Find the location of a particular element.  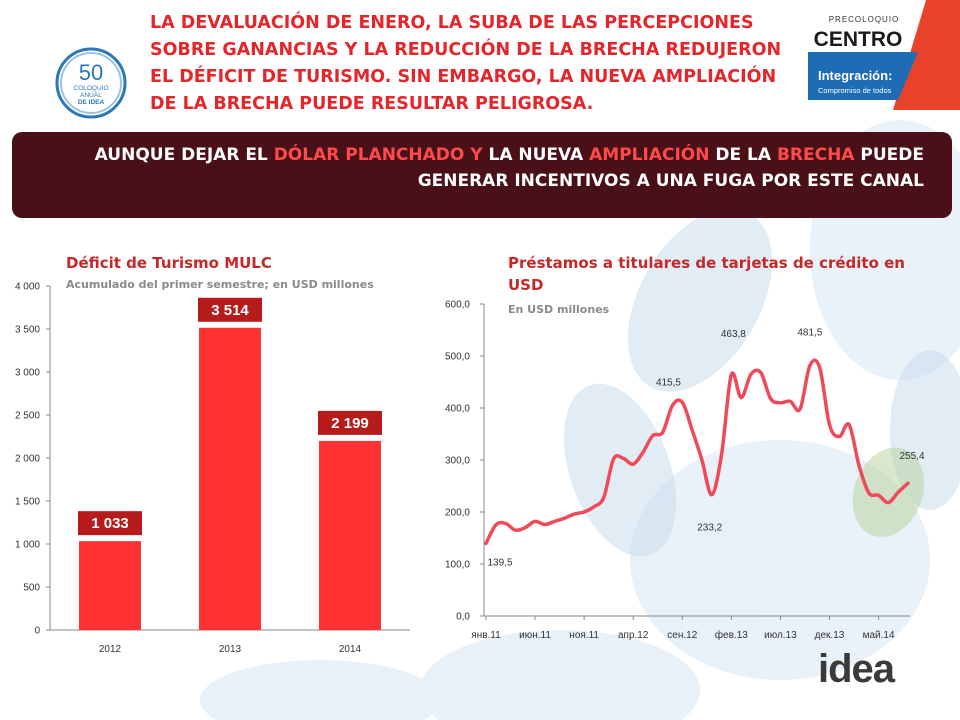

bar-y-tick-label: 1 500 is located at coordinates (27, 502).